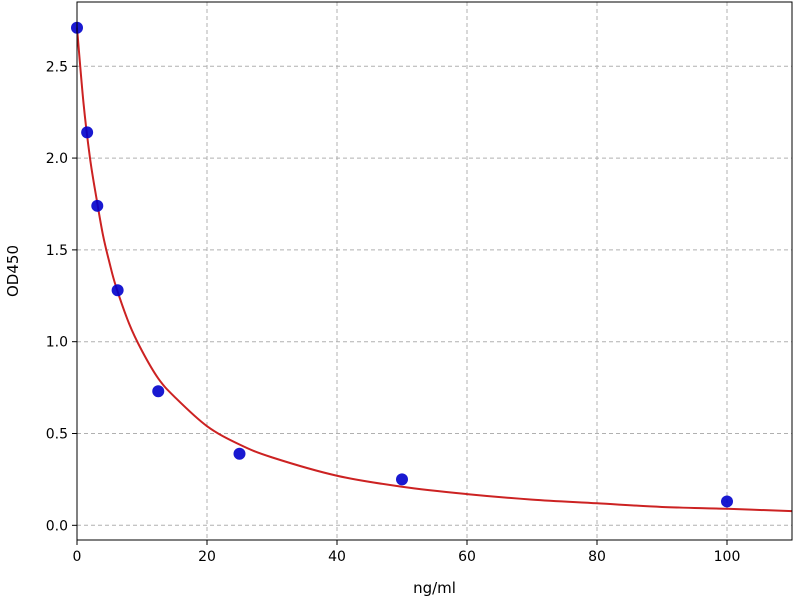 This screenshot has width=800, height=604. I want to click on x-tick-label: 80, so click(597, 557).